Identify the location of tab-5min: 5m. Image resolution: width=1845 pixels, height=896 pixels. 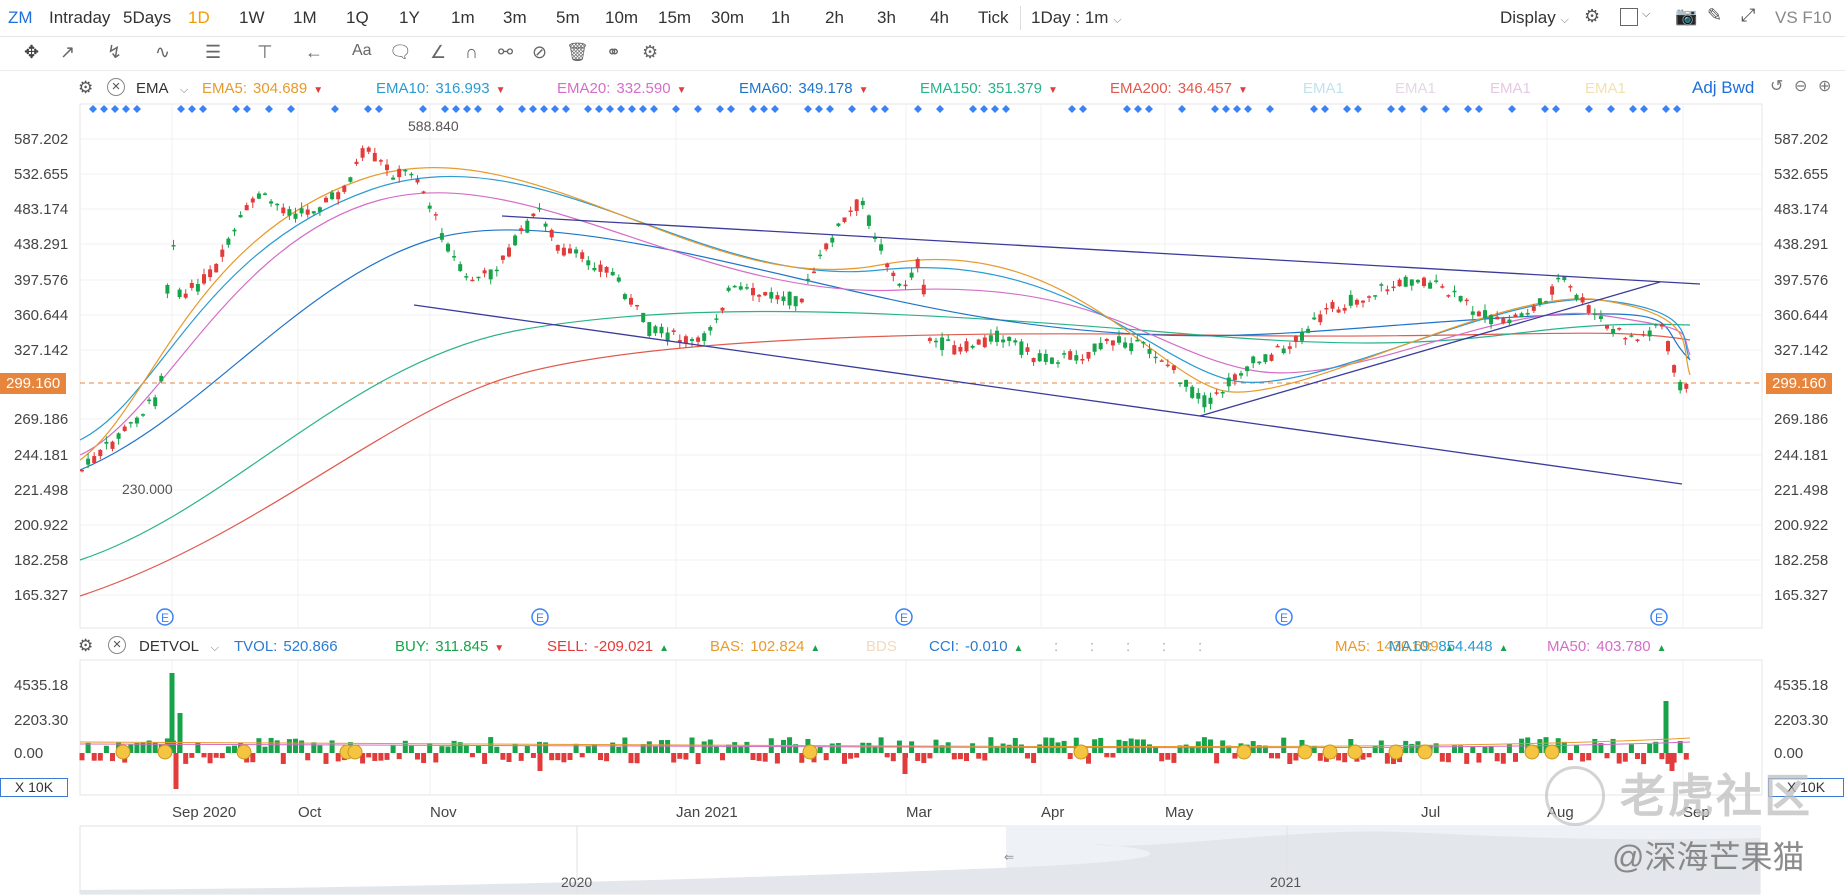
(568, 17).